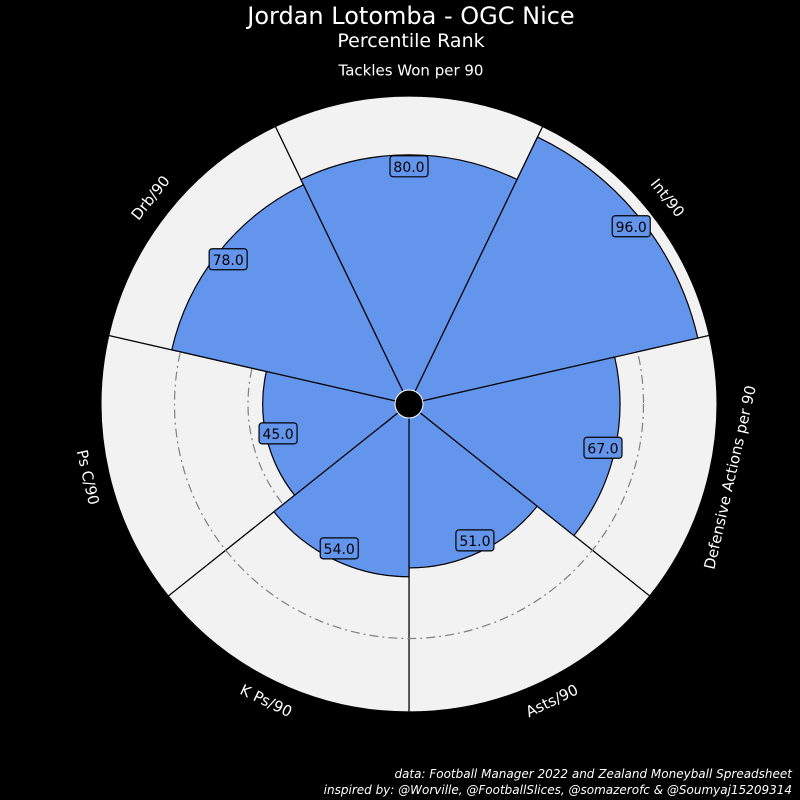  I want to click on value-label: 78.0, so click(228, 259).